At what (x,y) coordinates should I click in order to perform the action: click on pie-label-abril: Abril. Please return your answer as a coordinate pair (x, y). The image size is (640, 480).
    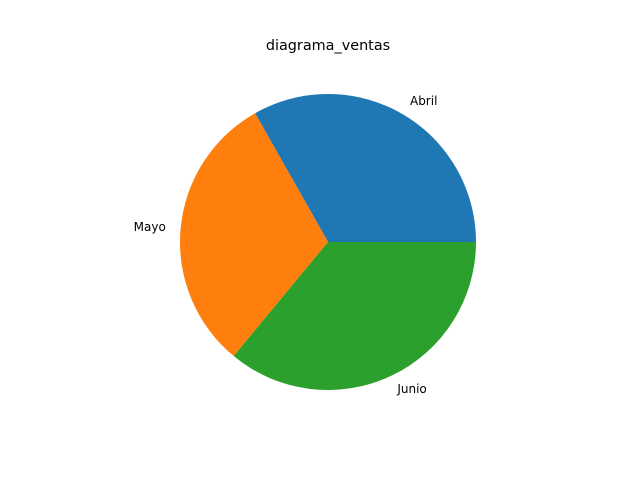
    Looking at the image, I should click on (423, 101).